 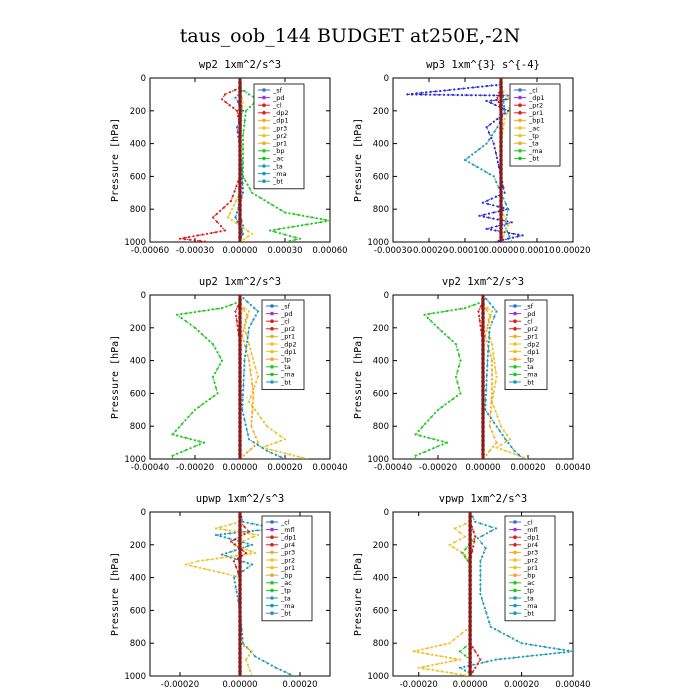 I want to click on x-tick-label: 0.00000, so click(x=239, y=251).